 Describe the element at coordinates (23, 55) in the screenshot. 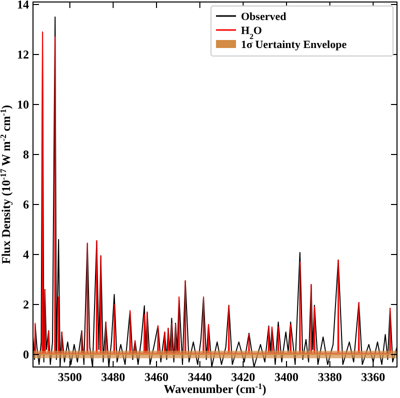

I see `y-tick-label: 12` at that location.